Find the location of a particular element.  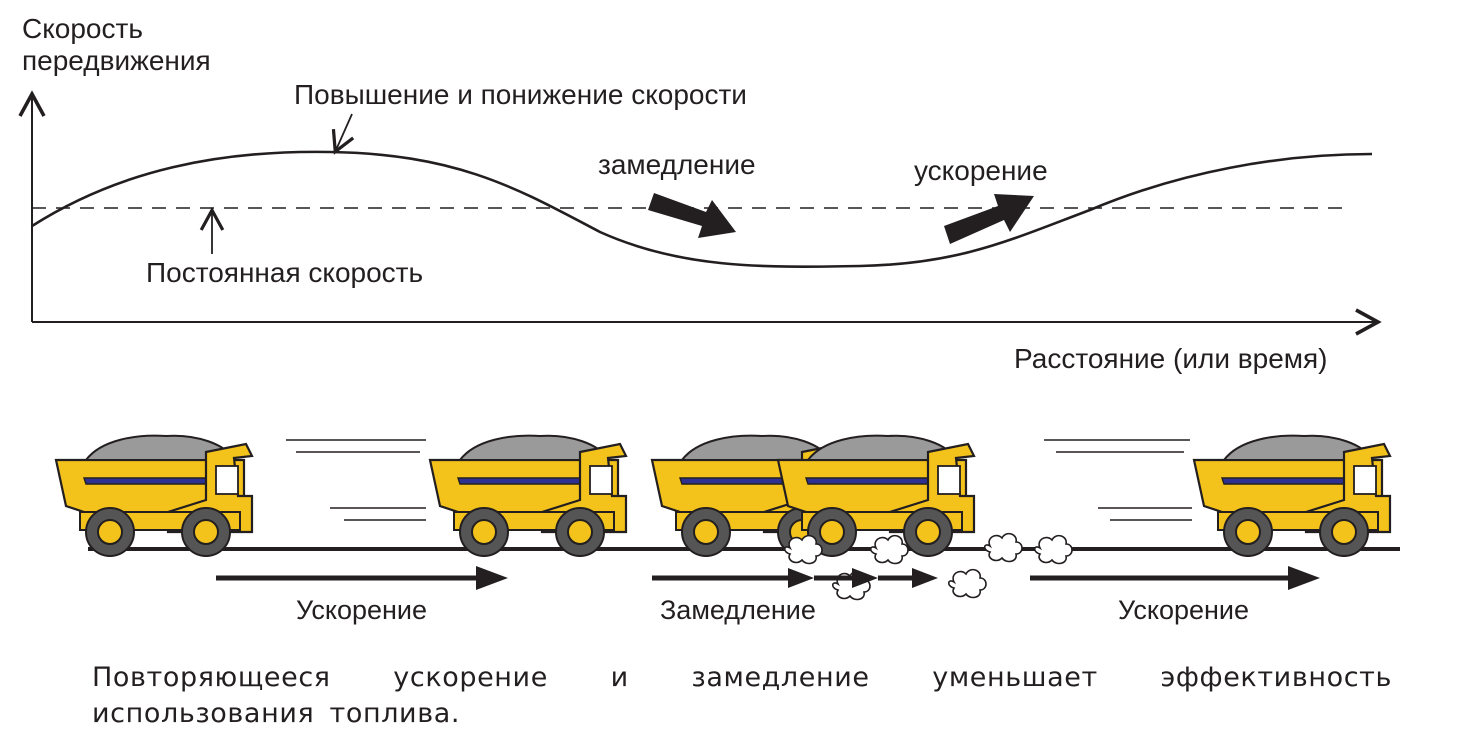

speed-curve is located at coordinates (702, 209).